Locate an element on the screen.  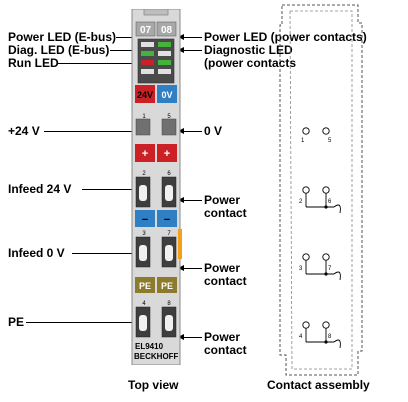
label-diagnostic-led-line2: (power contacts is located at coordinates (250, 63).